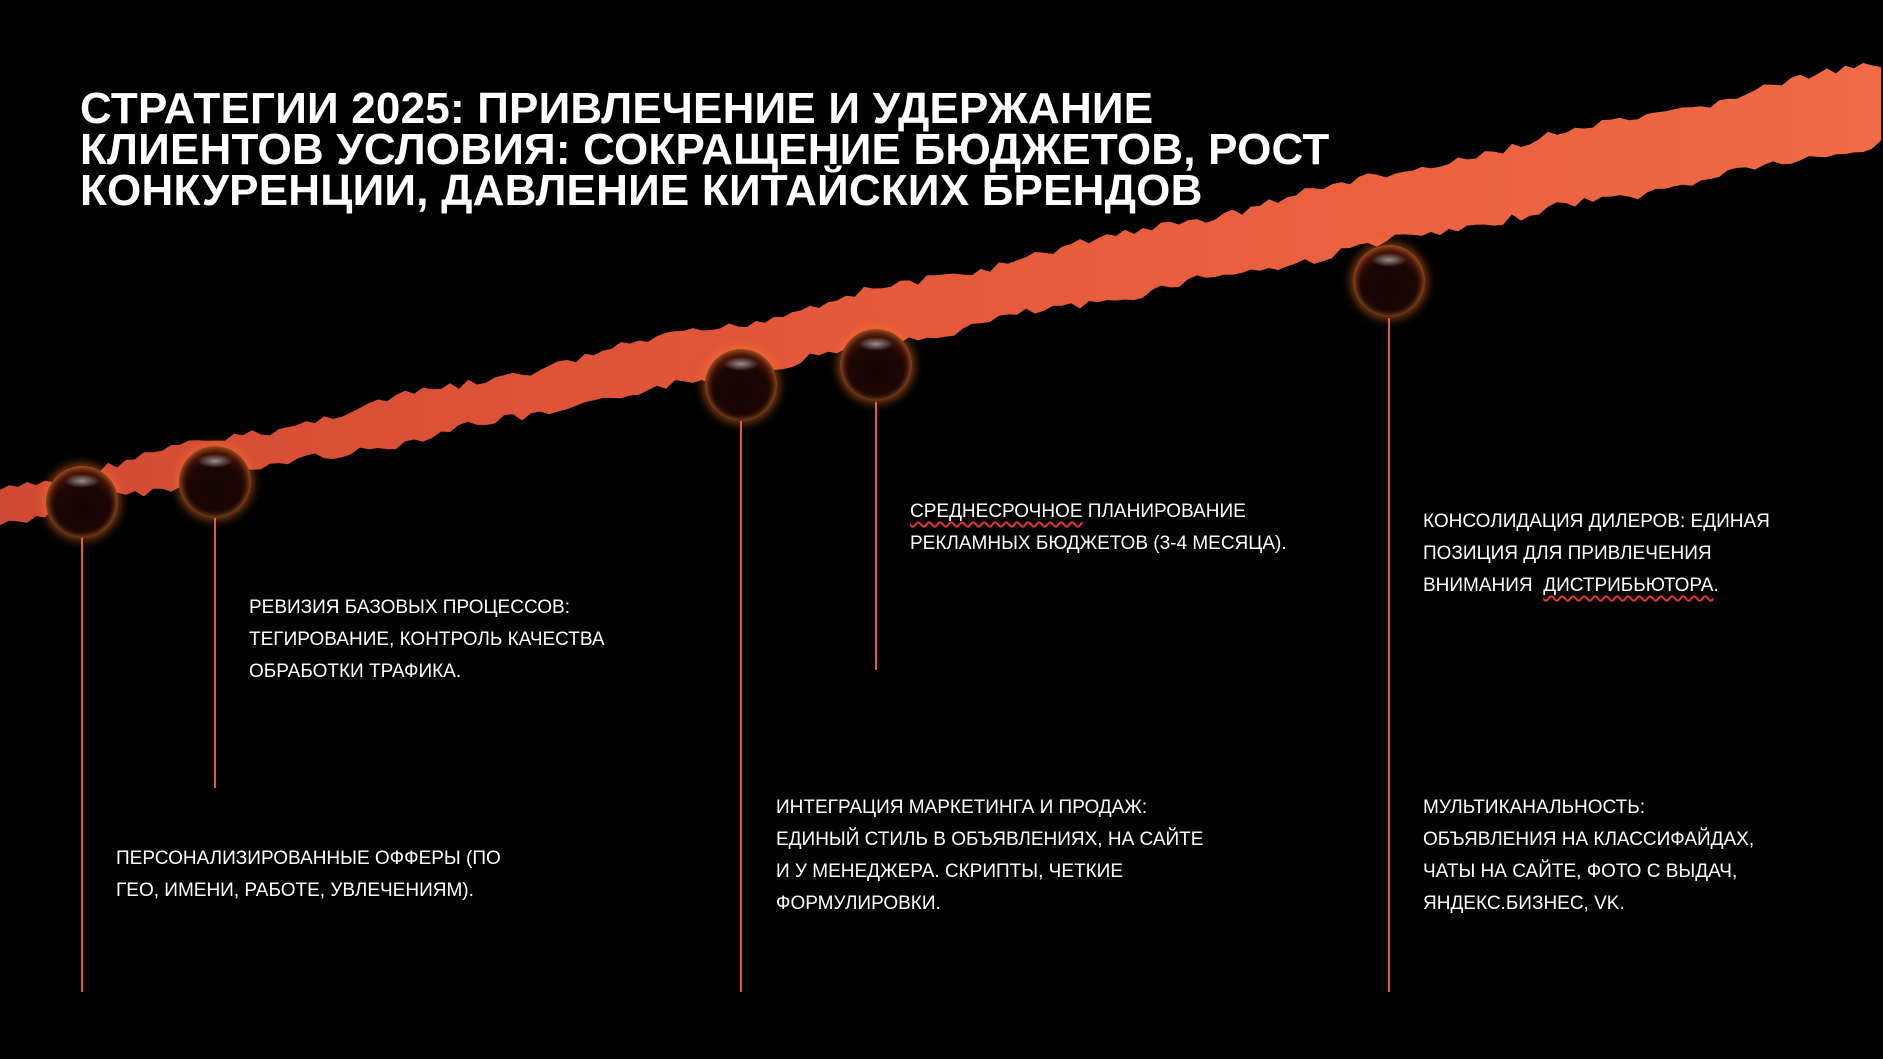  I want to click on title-line-1: СТРАТЕГИИ 2025: ПРИВЛЕЧЕНИЕ И УДЕРЖАНИЕ, so click(617, 108).